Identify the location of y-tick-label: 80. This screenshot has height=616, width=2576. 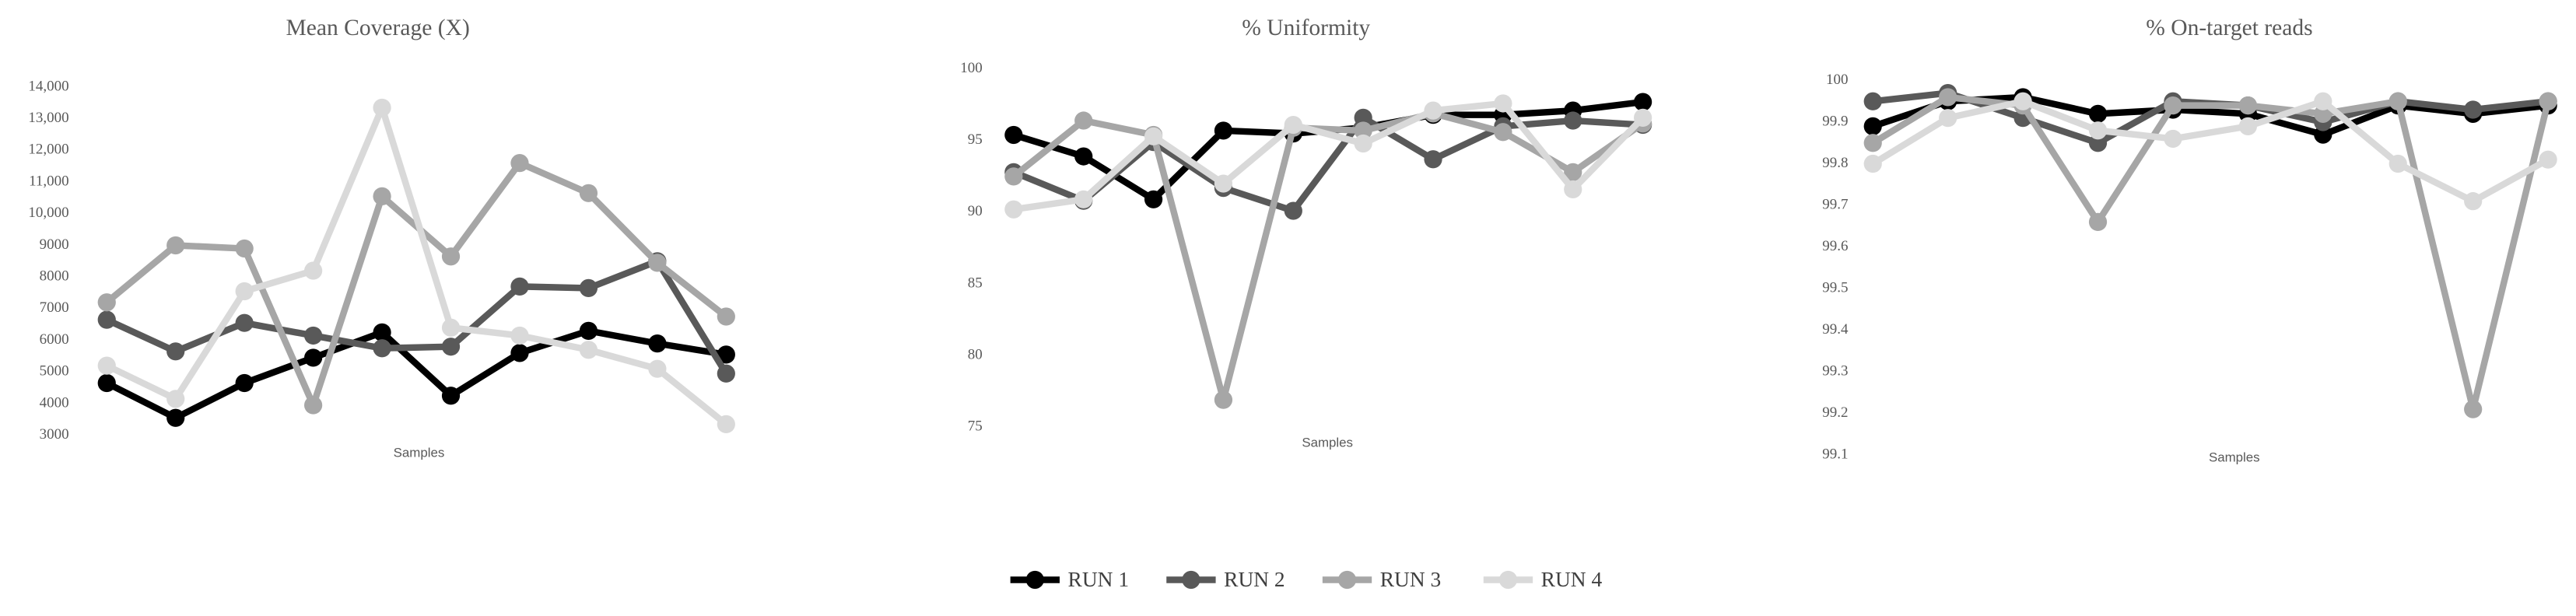
(976, 354).